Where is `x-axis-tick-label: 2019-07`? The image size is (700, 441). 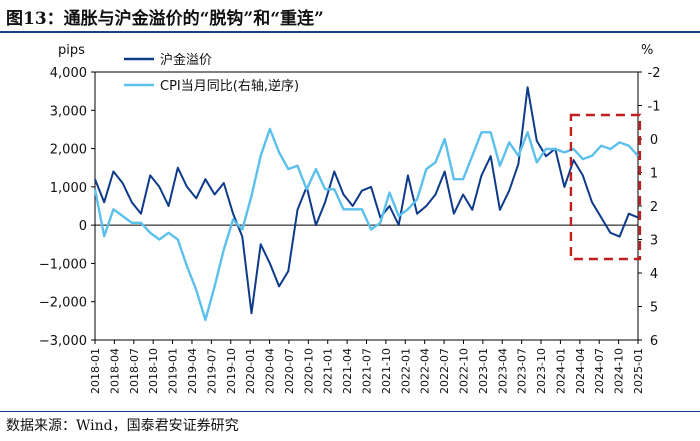 x-axis-tick-label: 2019-07 is located at coordinates (211, 371).